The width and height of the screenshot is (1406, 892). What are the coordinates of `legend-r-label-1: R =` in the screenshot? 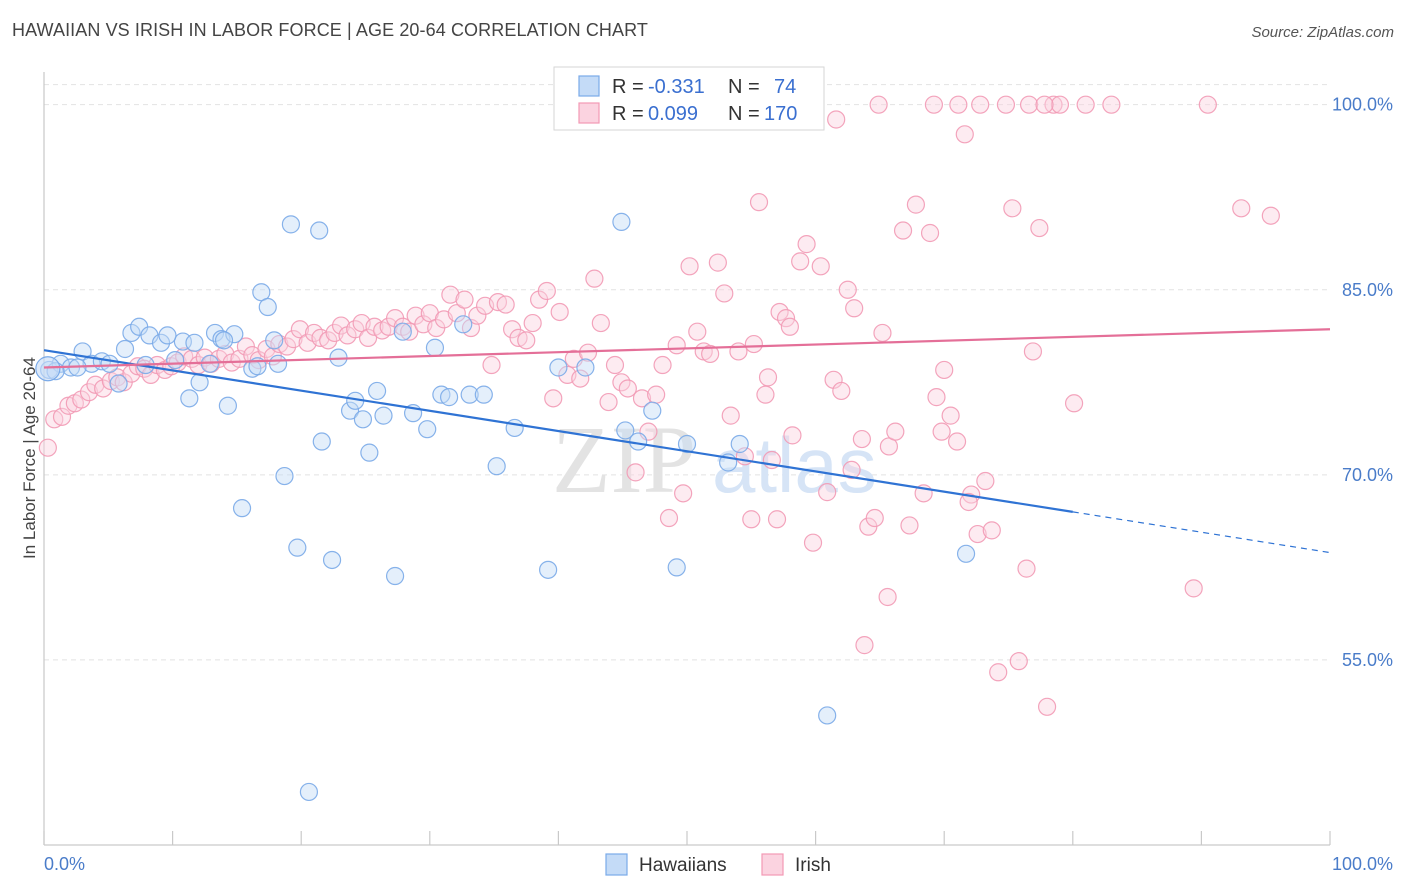 It's located at (628, 87).